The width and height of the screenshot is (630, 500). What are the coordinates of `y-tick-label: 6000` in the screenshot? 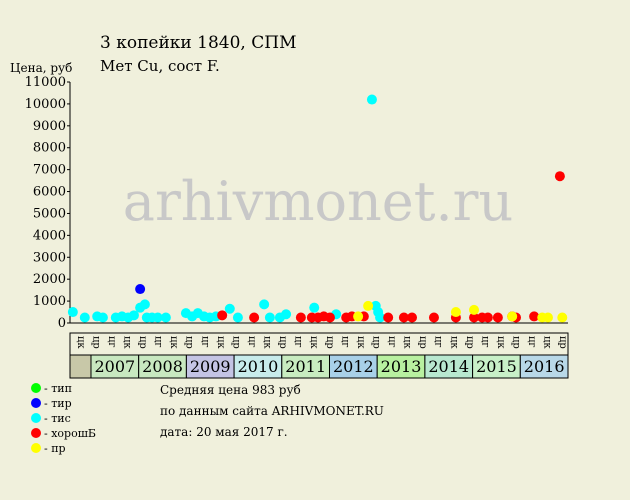 It's located at (49, 192).